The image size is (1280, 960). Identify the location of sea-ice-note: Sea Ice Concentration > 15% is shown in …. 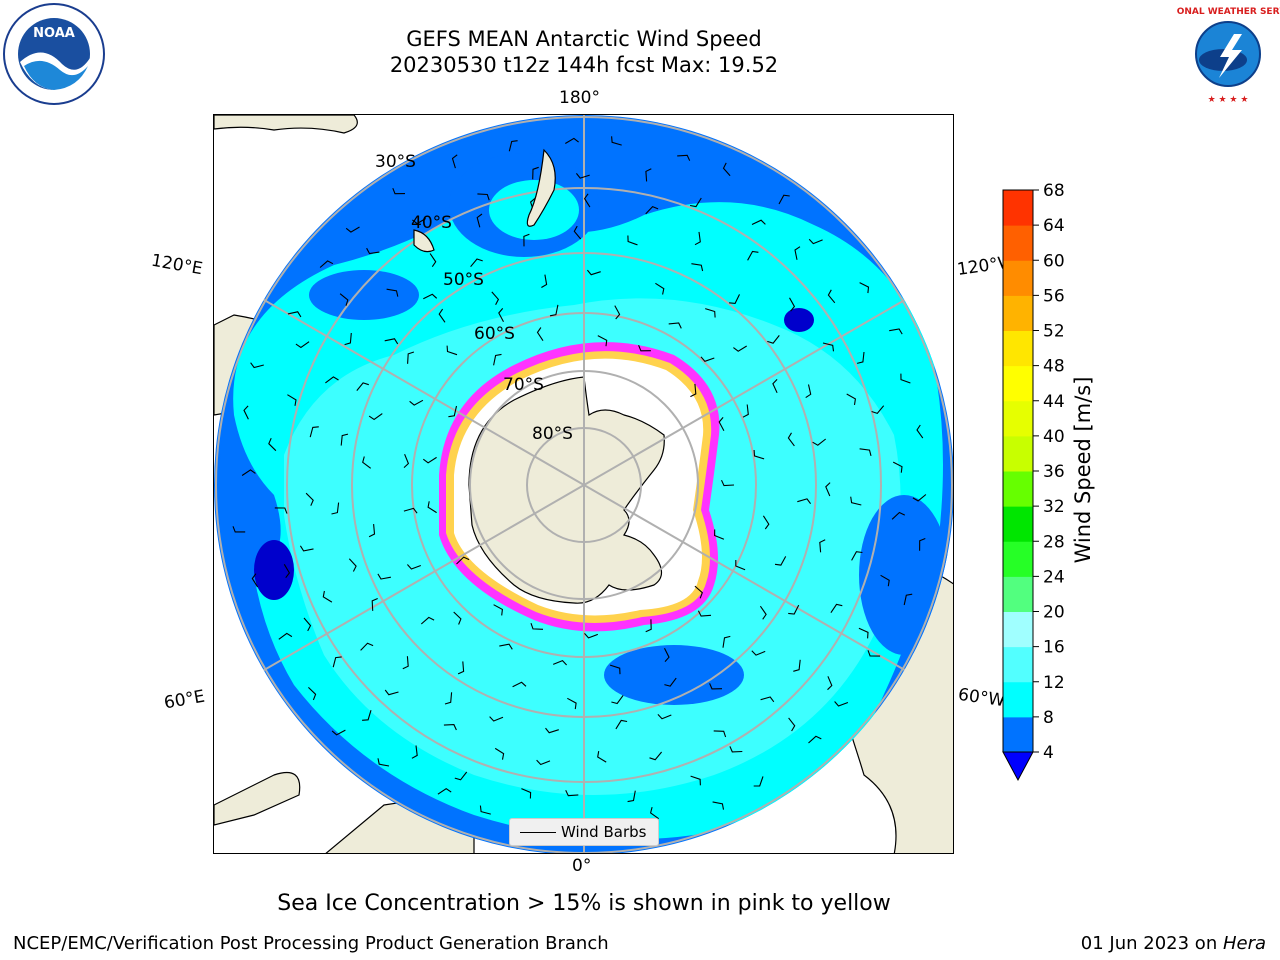
(584, 903).